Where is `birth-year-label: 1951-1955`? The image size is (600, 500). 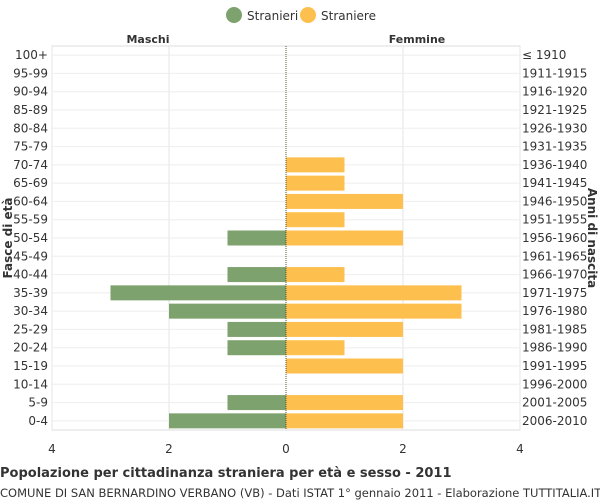
birth-year-label: 1951-1955 is located at coordinates (554, 220).